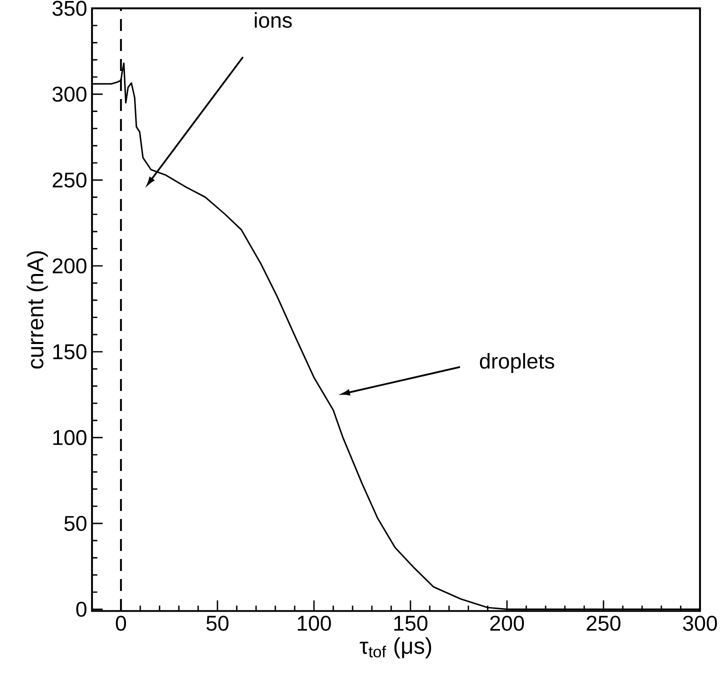  I want to click on y-tick-label: 350, so click(69, 8).